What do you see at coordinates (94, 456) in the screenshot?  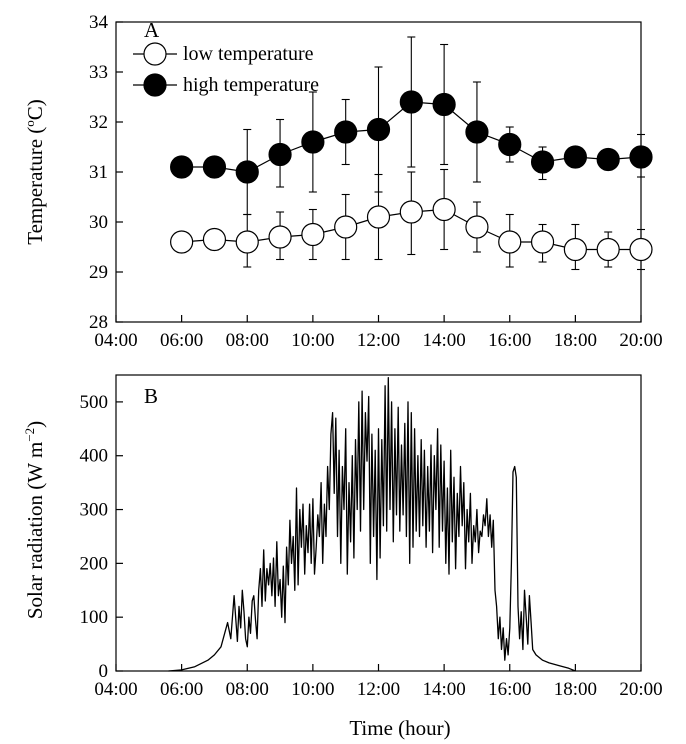 I see `panel-b-y-tick-label: 400` at bounding box center [94, 456].